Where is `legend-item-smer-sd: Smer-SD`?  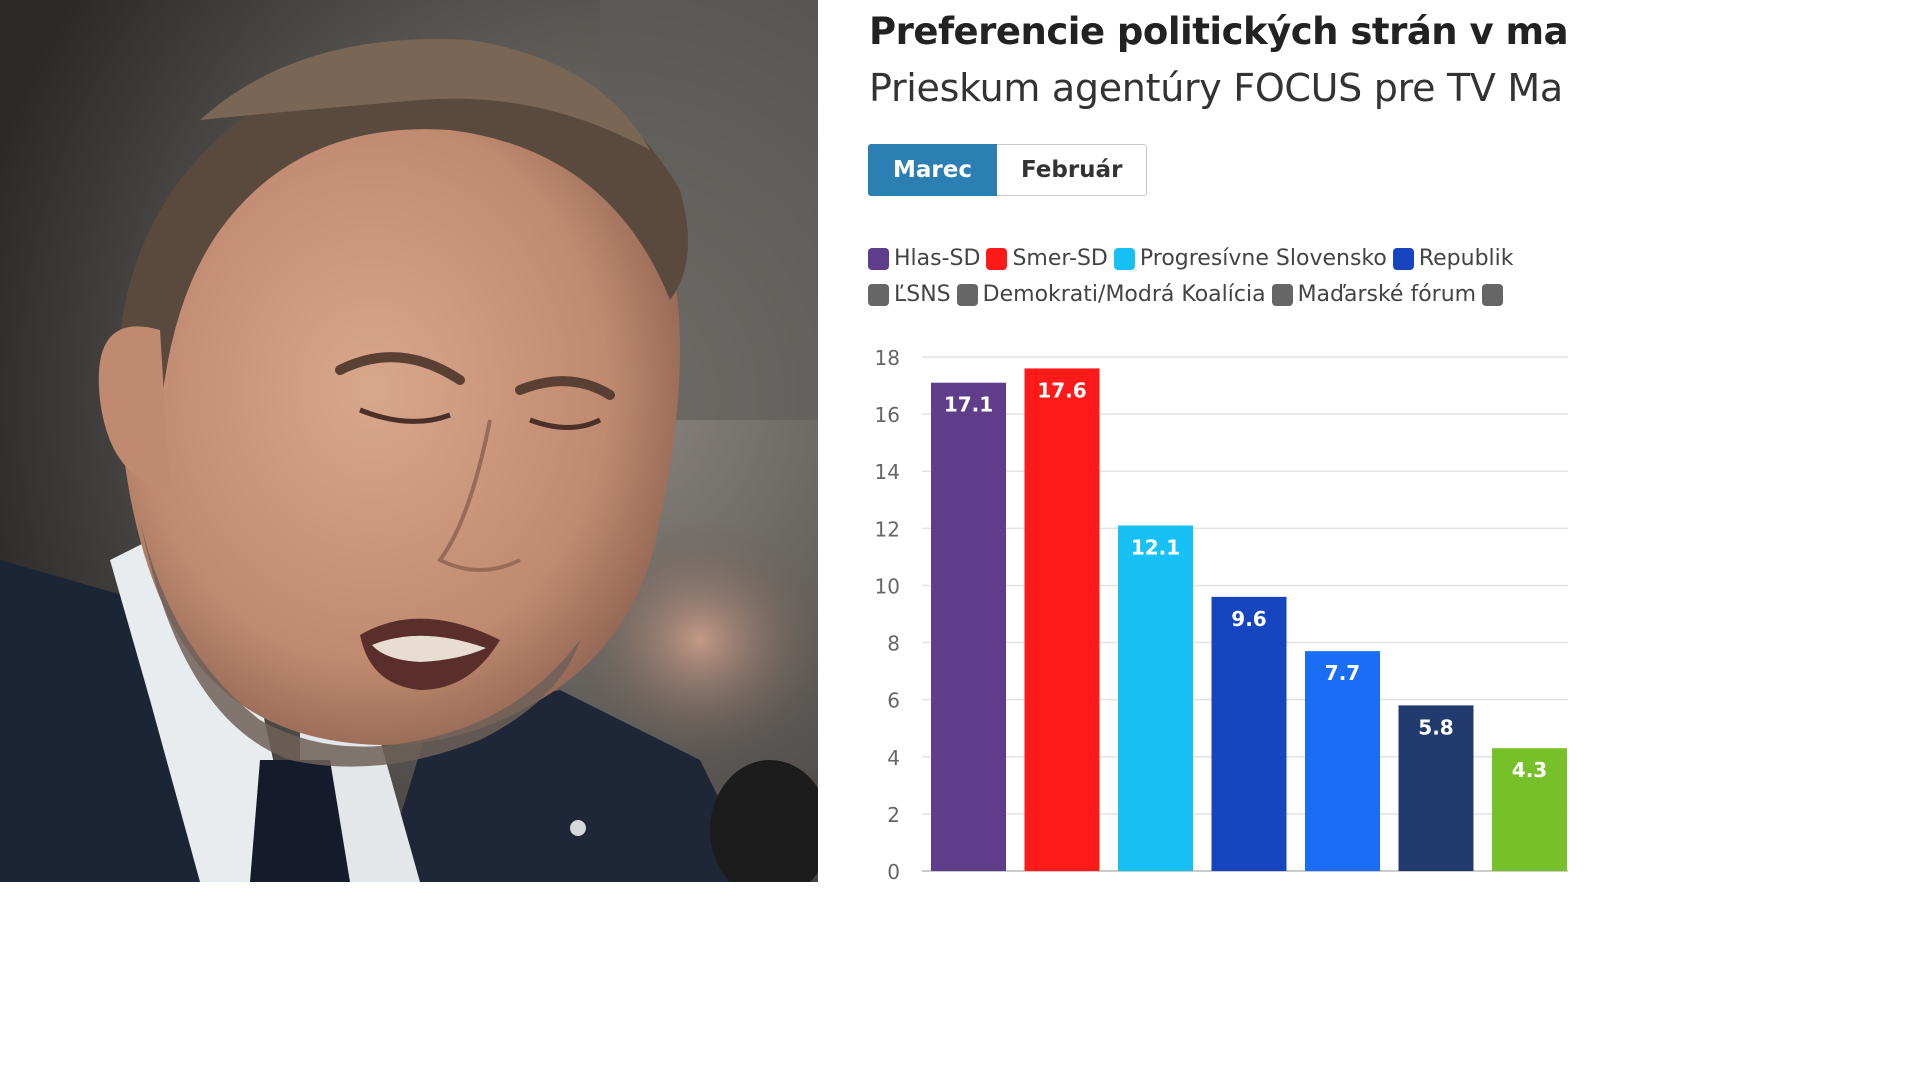 legend-item-smer-sd: Smer-SD is located at coordinates (1047, 258).